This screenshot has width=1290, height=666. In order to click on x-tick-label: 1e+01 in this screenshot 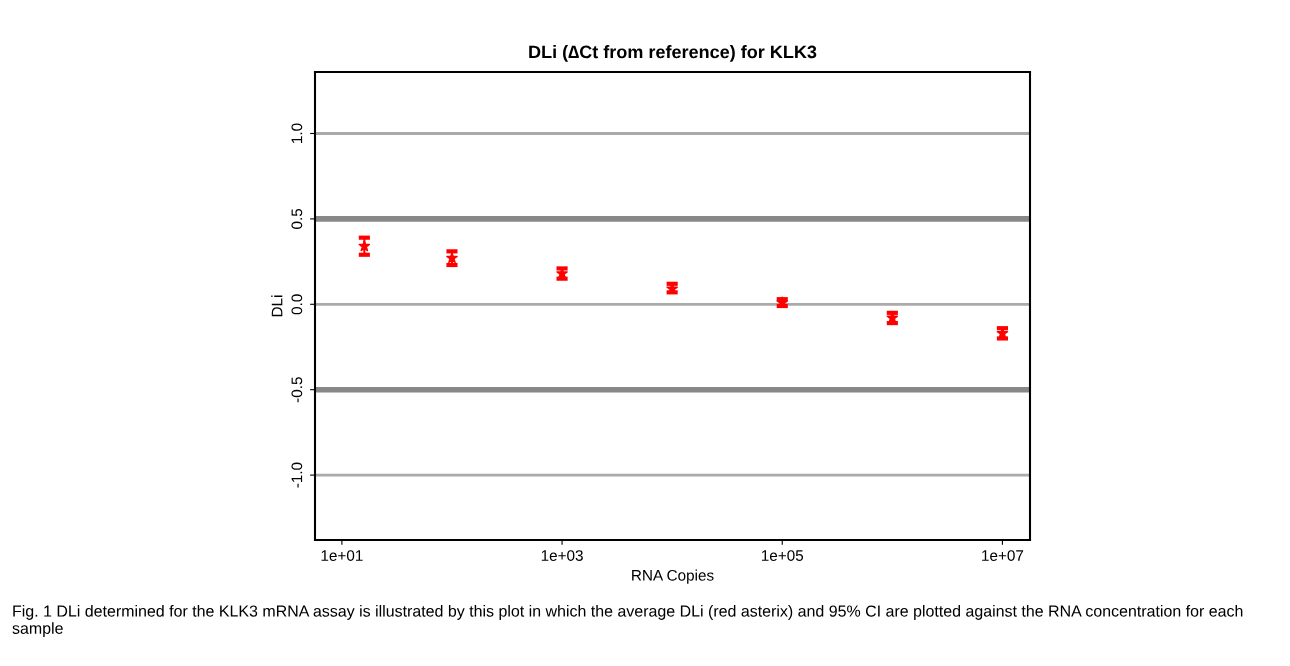, I will do `click(342, 555)`.